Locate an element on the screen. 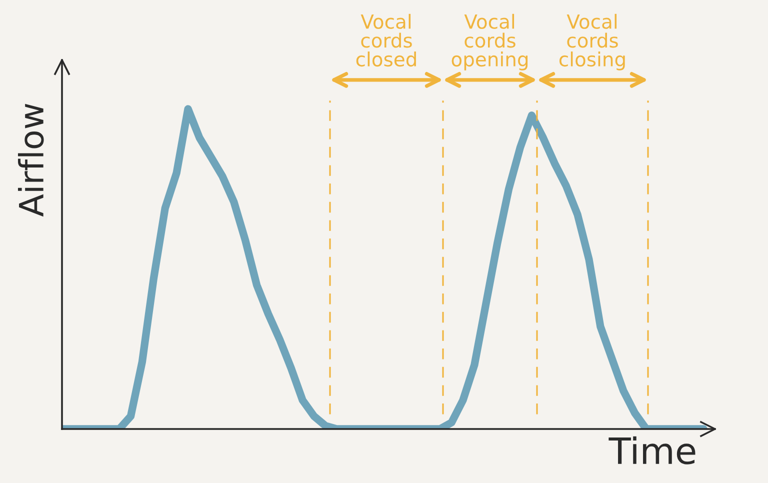 The image size is (768, 483). y-axis-title: Airflow is located at coordinates (31, 160).